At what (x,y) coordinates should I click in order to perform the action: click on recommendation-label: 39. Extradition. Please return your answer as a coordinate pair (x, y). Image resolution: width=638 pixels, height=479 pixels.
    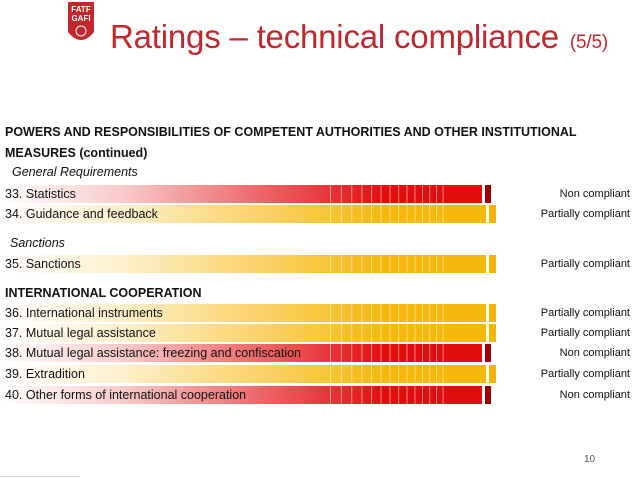
    Looking at the image, I should click on (45, 374).